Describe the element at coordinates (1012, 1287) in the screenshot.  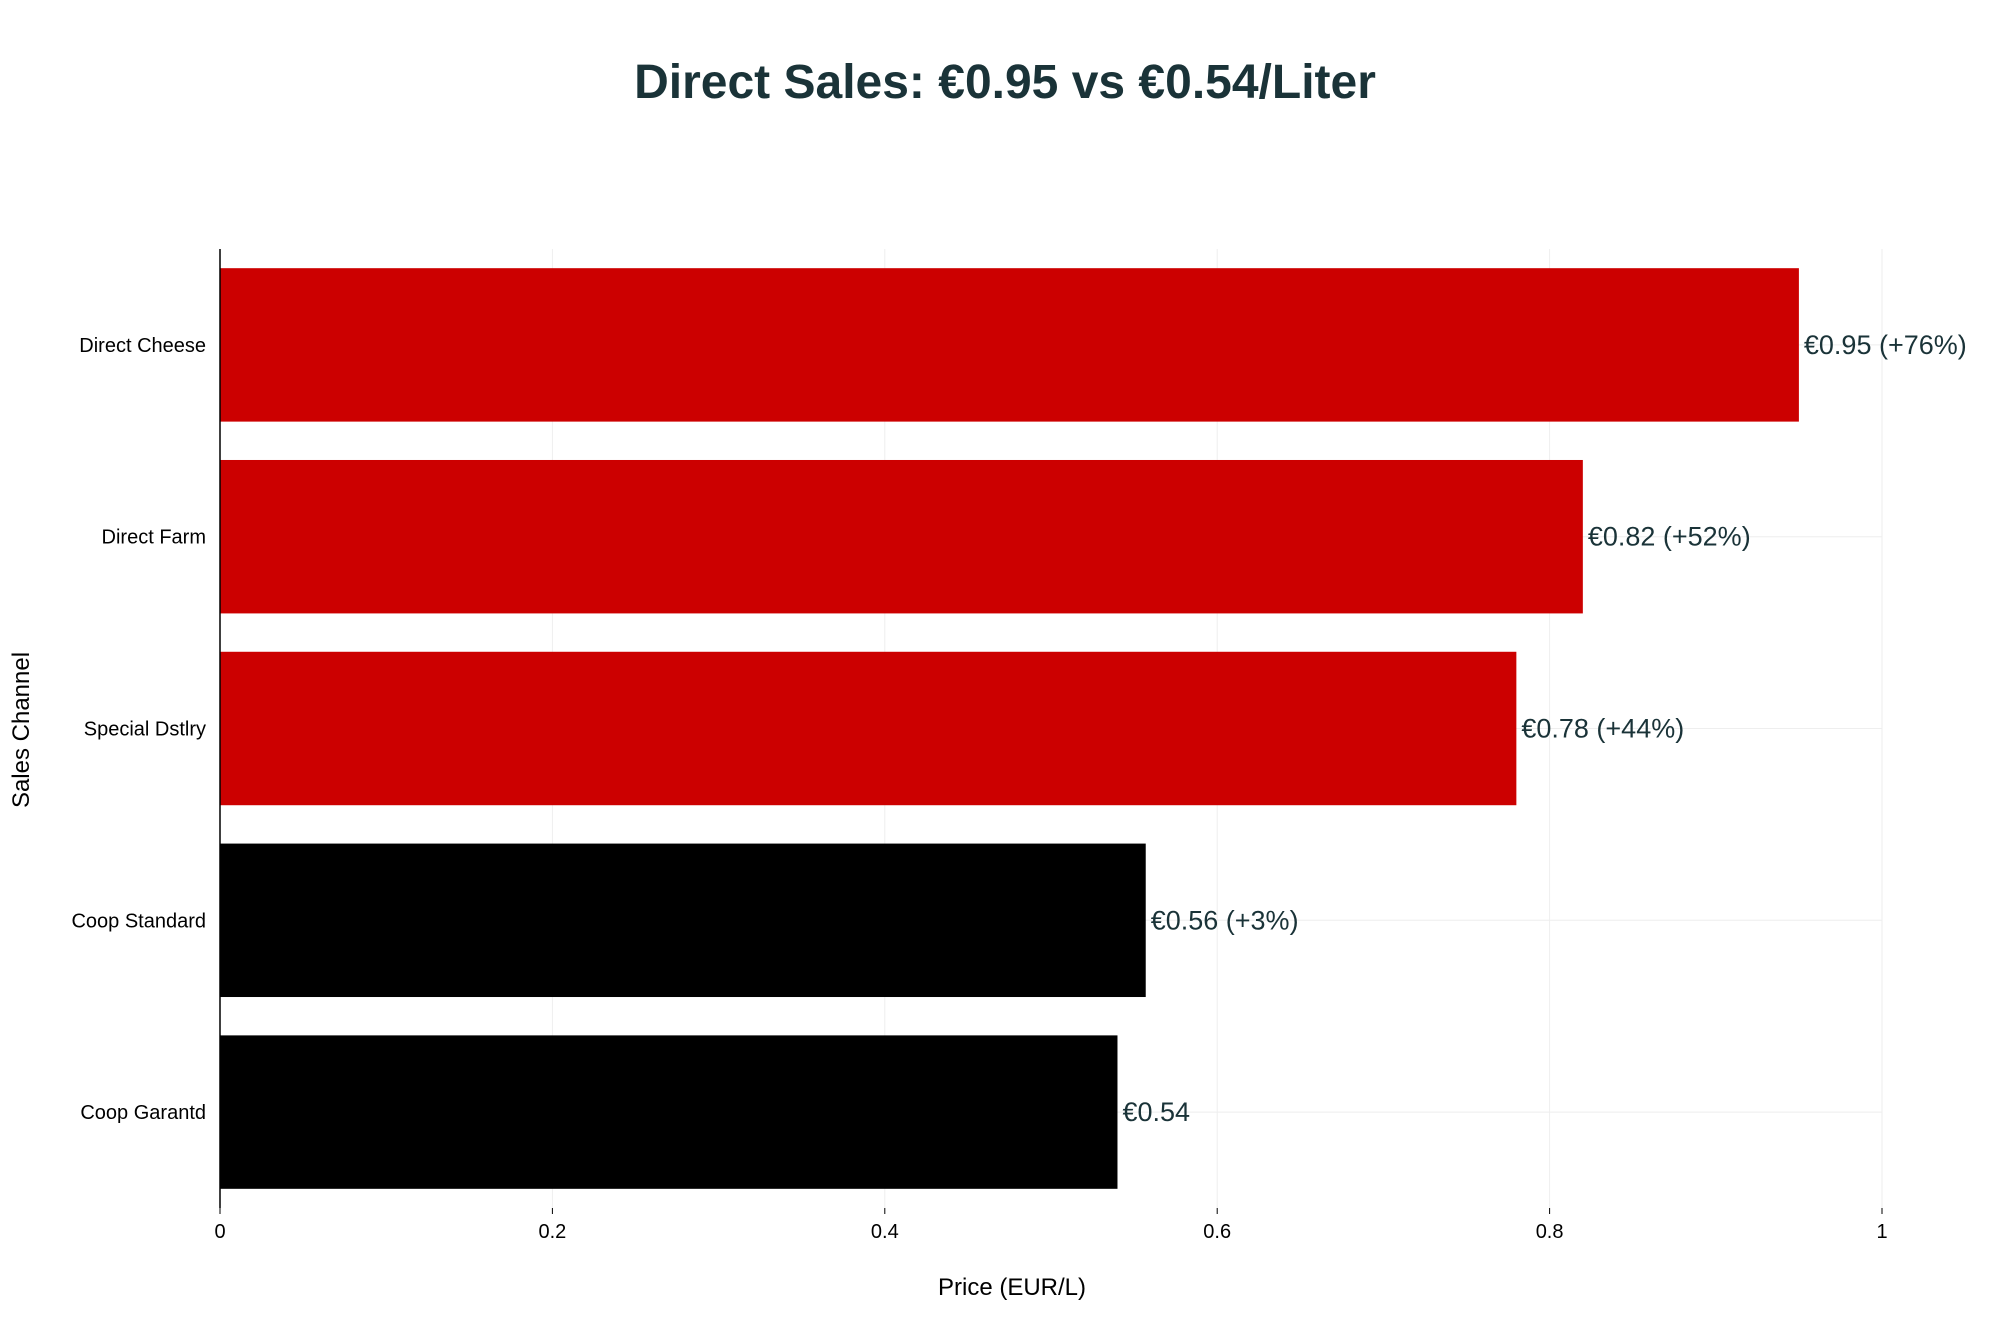
I see `x-axis-title: Price (EUR/L)` at that location.